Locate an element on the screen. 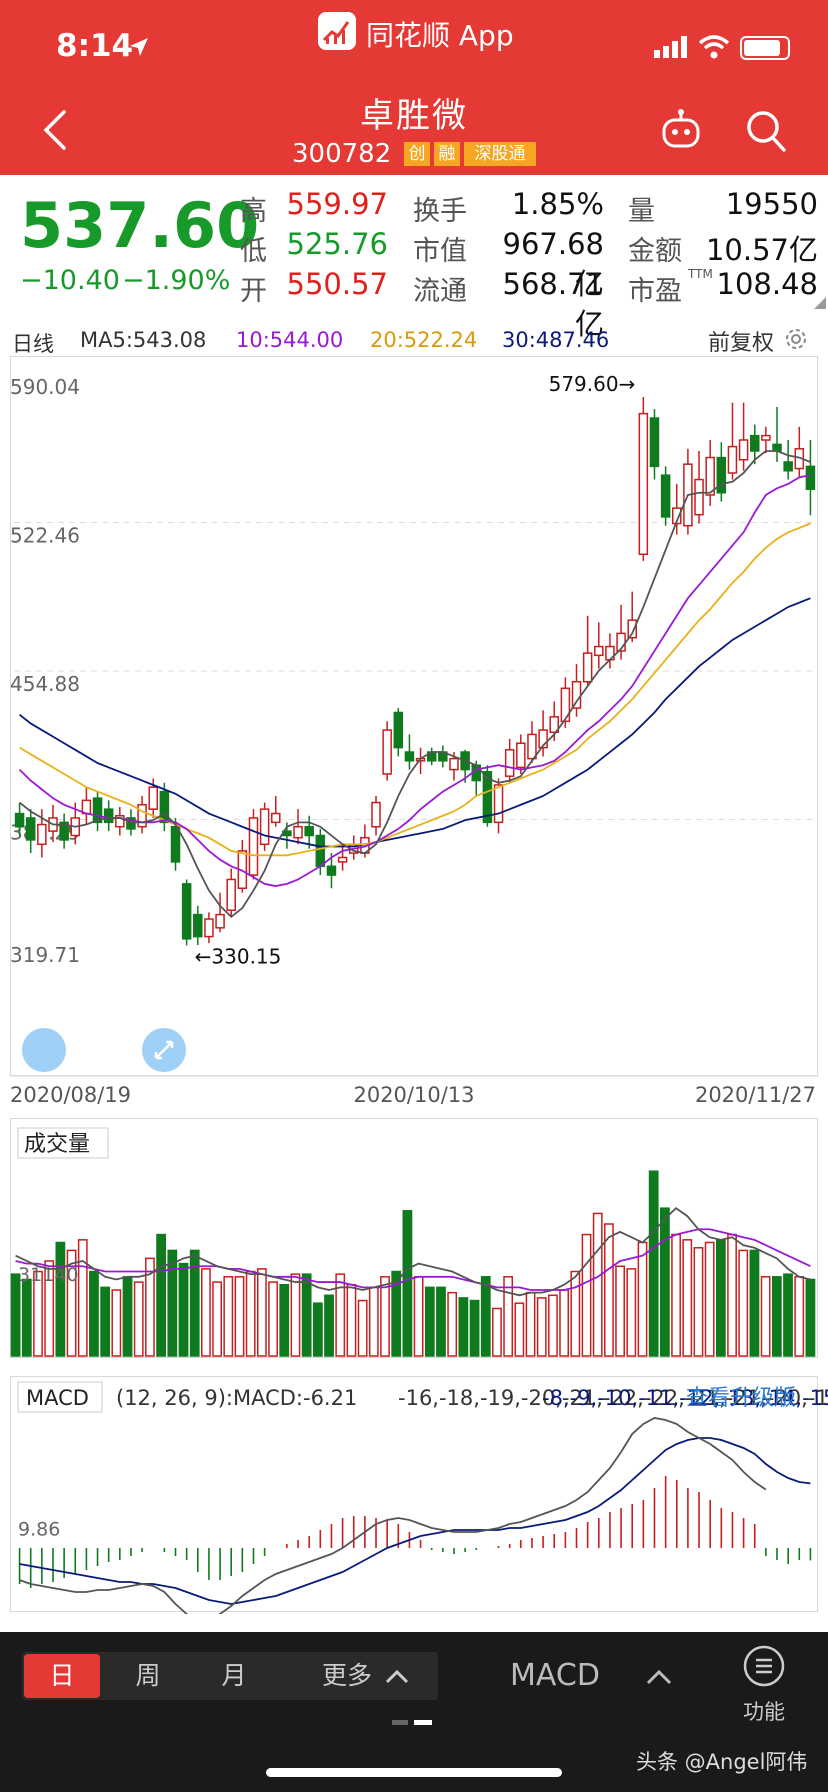 This screenshot has height=1792, width=828. gear-icon is located at coordinates (796, 339).